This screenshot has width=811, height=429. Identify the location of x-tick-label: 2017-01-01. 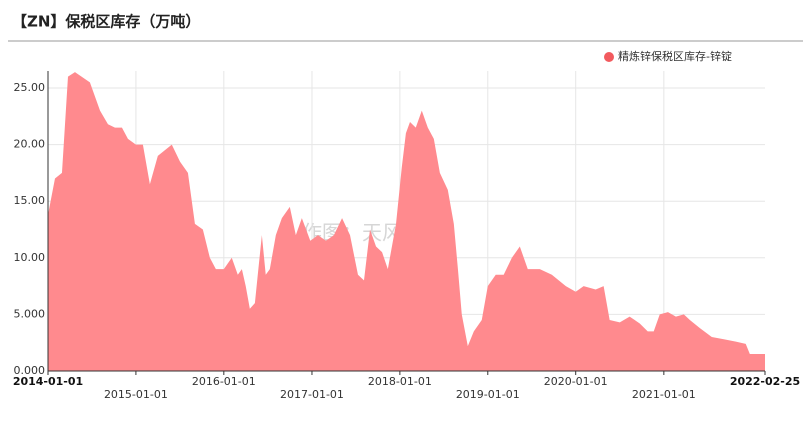
(312, 394).